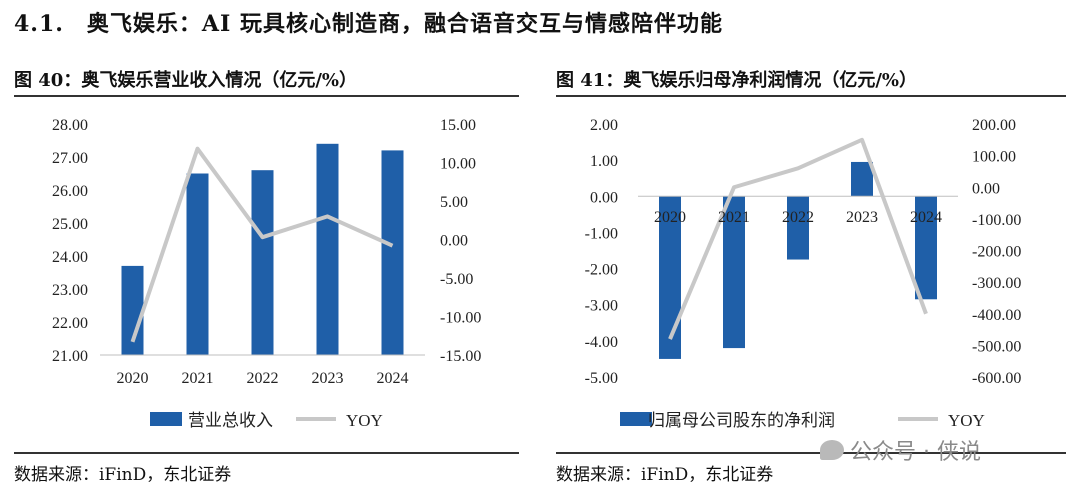 The width and height of the screenshot is (1080, 497). Describe the element at coordinates (996, 220) in the screenshot. I see `chart-2-right-tick-label: -100.00` at that location.